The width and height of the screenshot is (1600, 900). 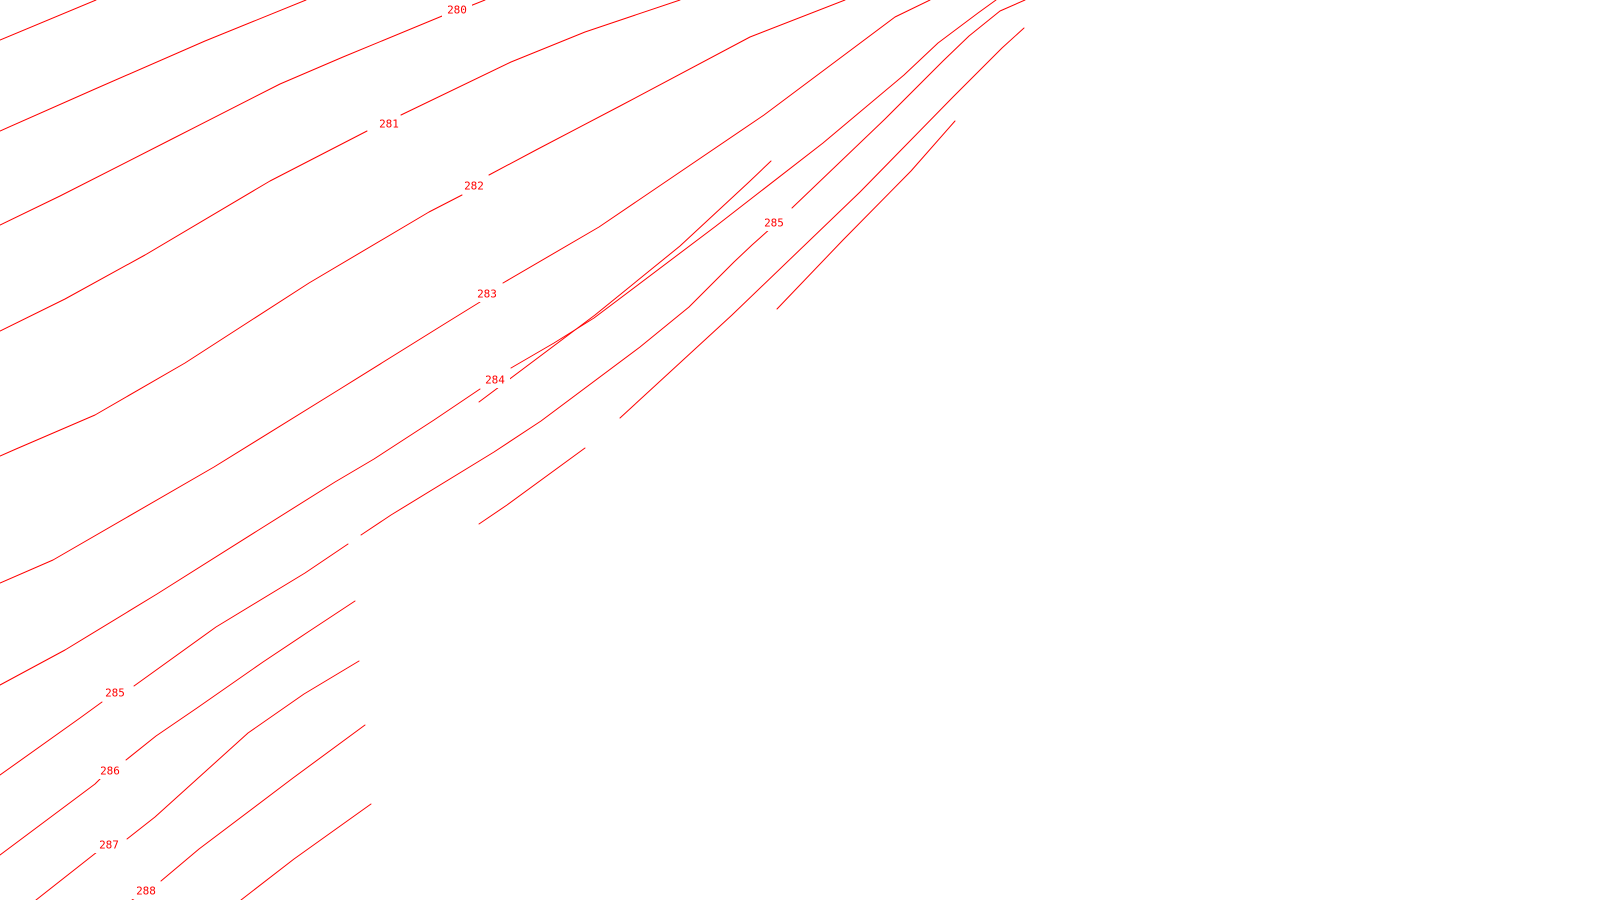 I want to click on contour-line-288-east, so click(x=263, y=803).